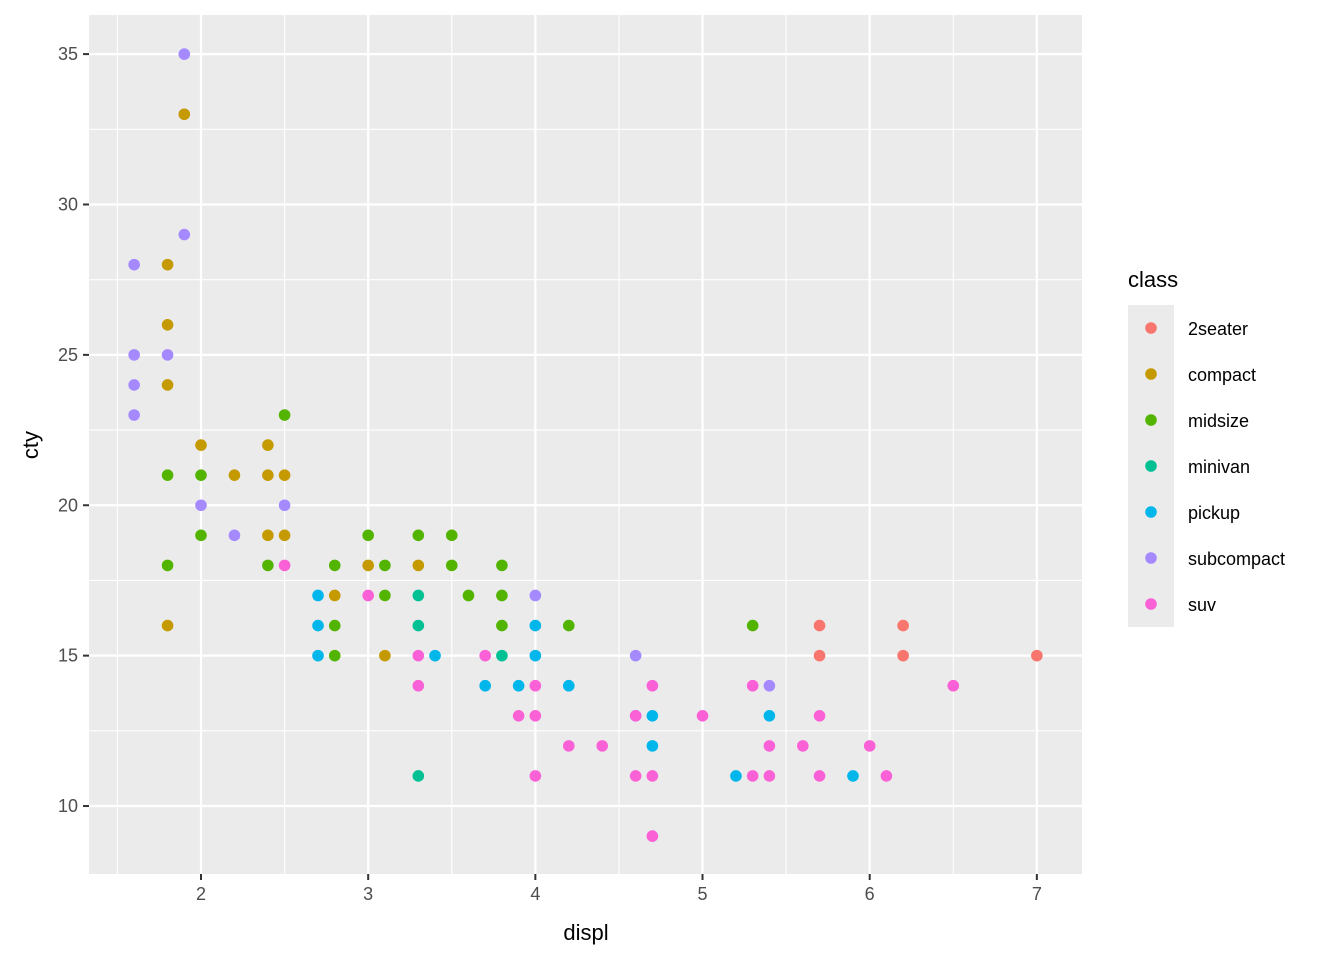  What do you see at coordinates (1218, 421) in the screenshot?
I see `legend-label-midsize: midsize` at bounding box center [1218, 421].